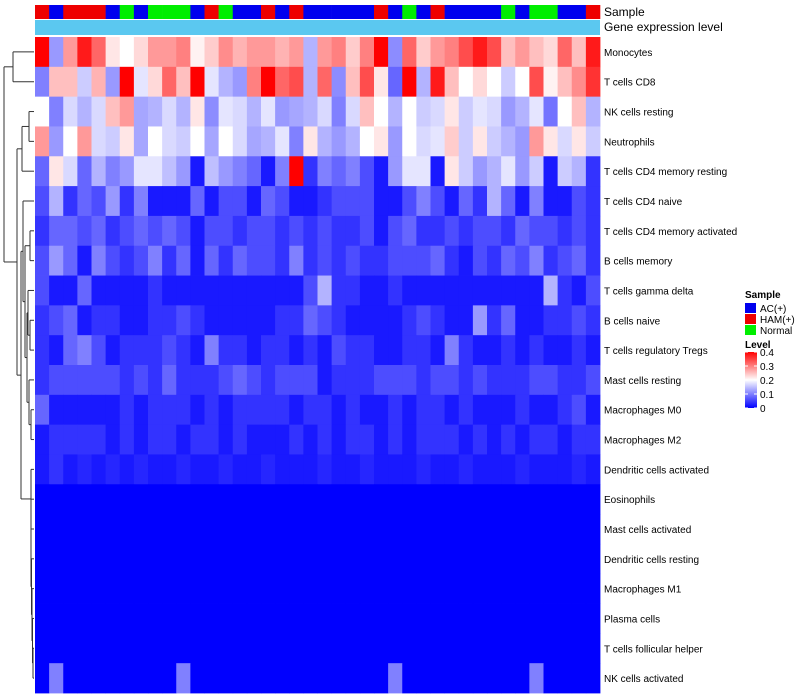 This screenshot has height=700, width=800. I want to click on row-label: T cells CD4 memory resting, so click(665, 172).